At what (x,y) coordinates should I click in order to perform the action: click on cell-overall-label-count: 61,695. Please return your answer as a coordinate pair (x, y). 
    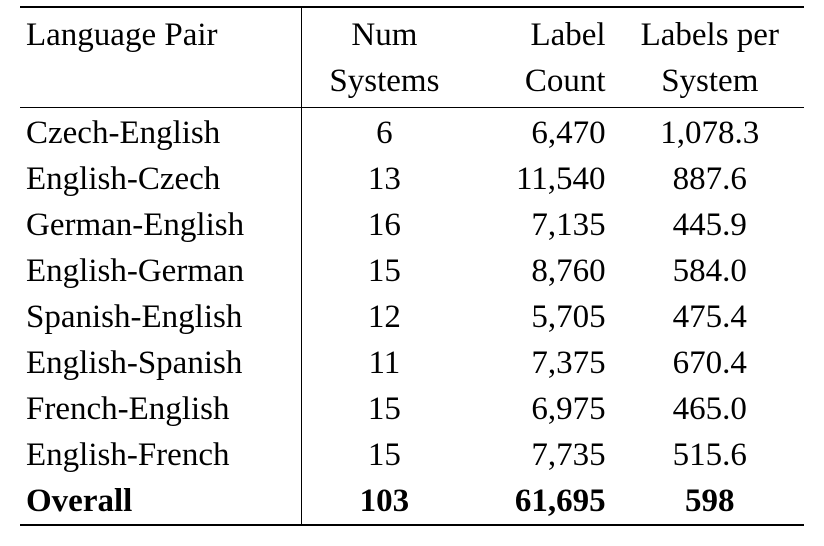
    Looking at the image, I should click on (560, 501).